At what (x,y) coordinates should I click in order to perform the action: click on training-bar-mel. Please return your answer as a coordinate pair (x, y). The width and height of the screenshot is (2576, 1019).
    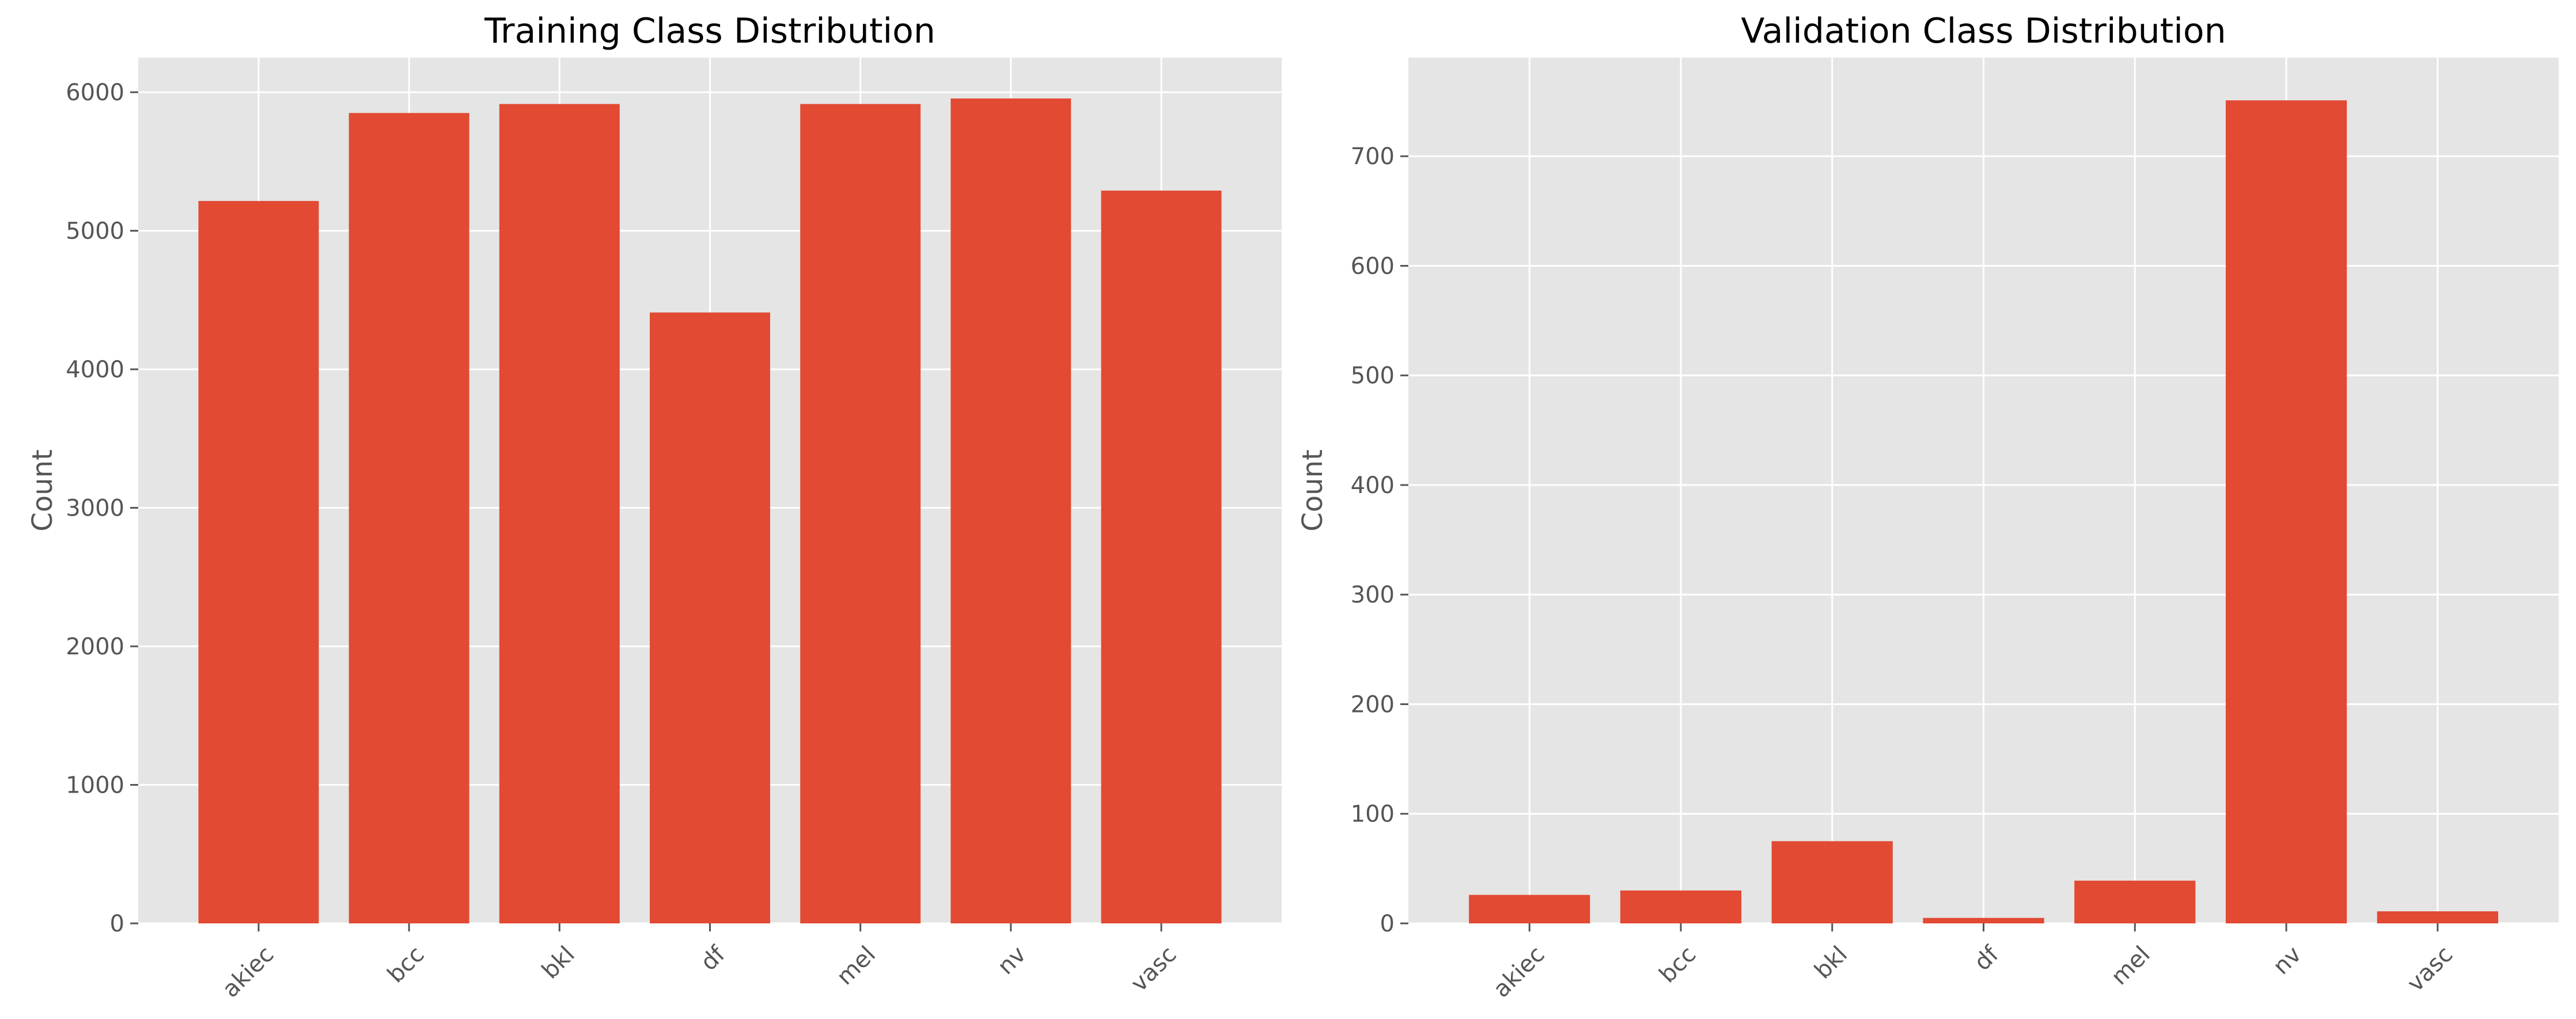
    Looking at the image, I should click on (860, 514).